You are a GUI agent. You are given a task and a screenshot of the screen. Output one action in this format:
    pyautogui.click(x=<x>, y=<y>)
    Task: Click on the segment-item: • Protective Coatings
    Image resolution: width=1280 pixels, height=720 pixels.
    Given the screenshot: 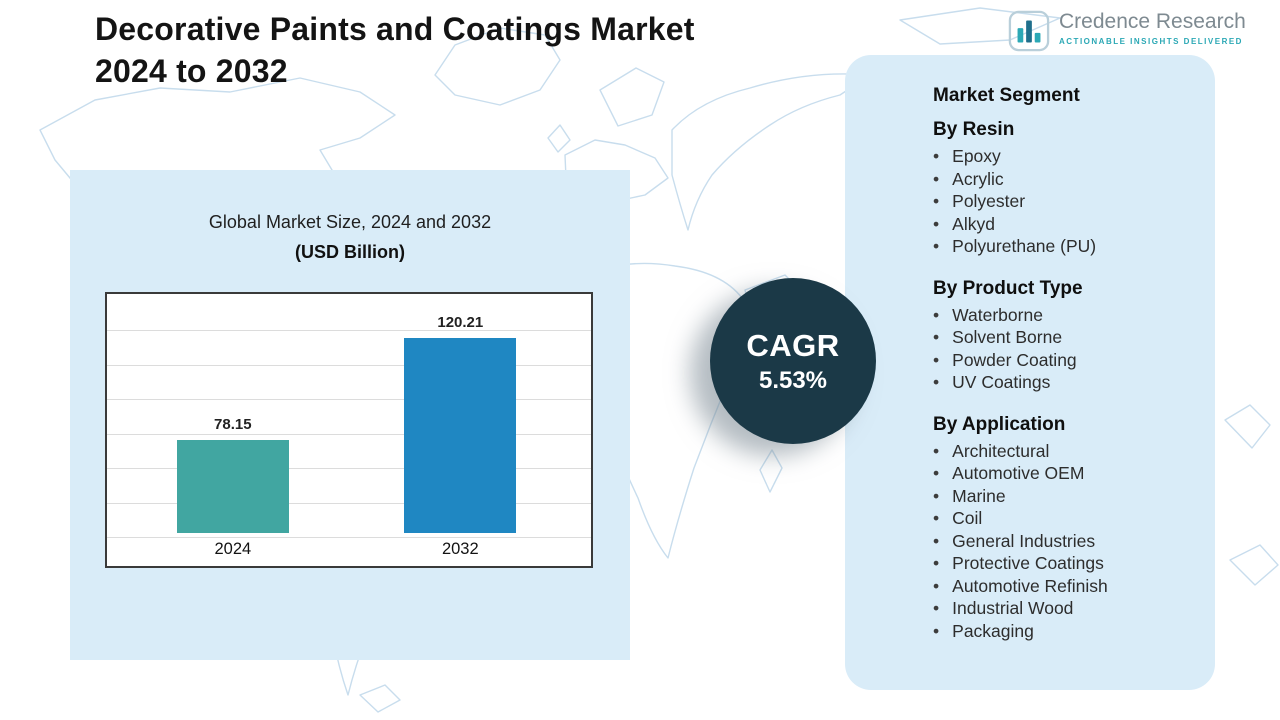 What is the action you would take?
    pyautogui.click(x=1065, y=563)
    